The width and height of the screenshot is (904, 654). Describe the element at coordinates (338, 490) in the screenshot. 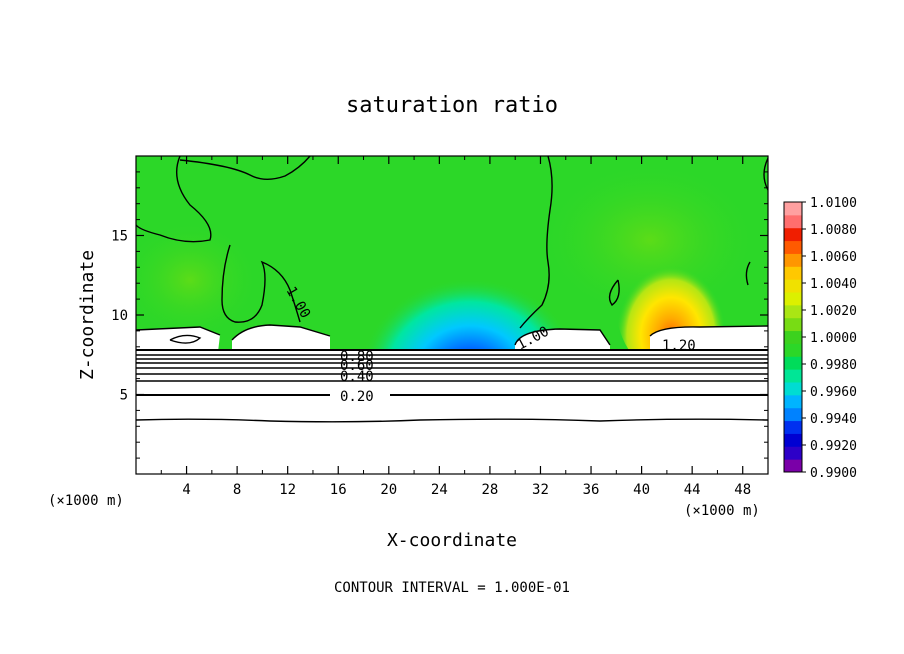

I see `x-tick-label: 16` at that location.